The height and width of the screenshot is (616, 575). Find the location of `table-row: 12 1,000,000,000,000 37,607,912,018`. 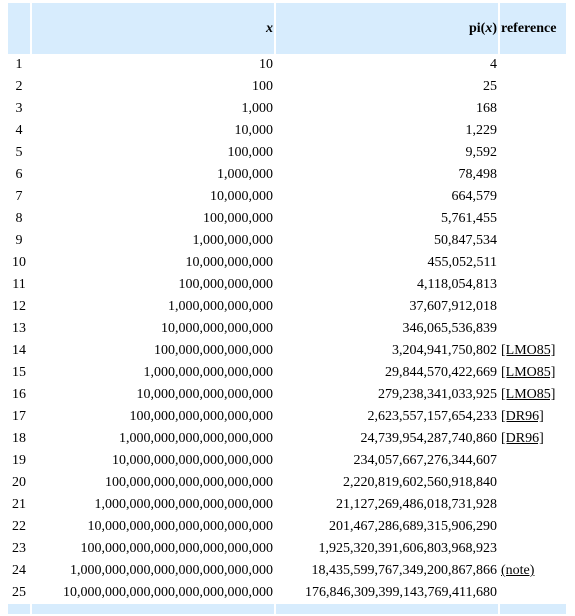

table-row: 12 1,000,000,000,000 37,607,912,018 is located at coordinates (287, 307).